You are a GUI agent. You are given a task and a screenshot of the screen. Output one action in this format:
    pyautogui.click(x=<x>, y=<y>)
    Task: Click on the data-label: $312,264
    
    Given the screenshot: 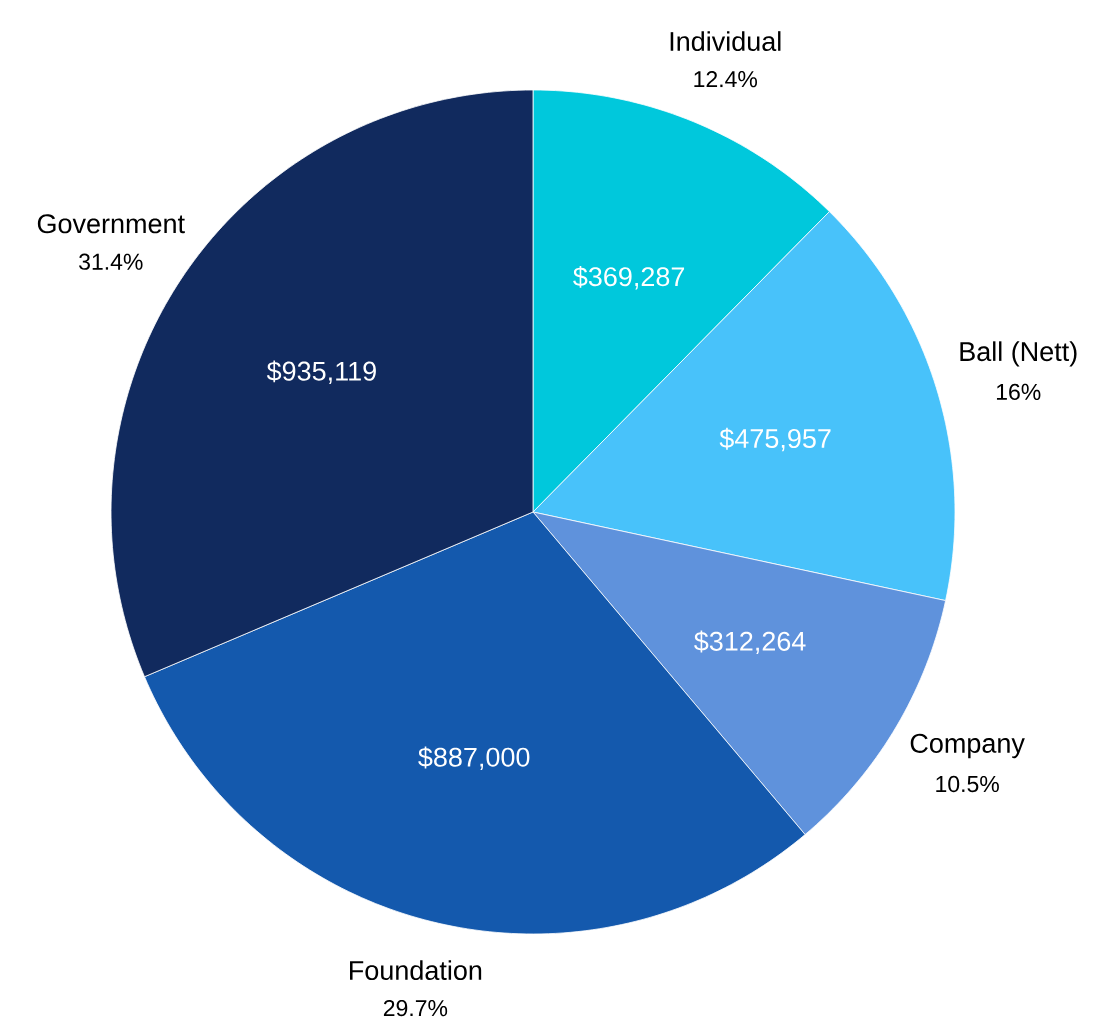 What is the action you would take?
    pyautogui.click(x=750, y=642)
    